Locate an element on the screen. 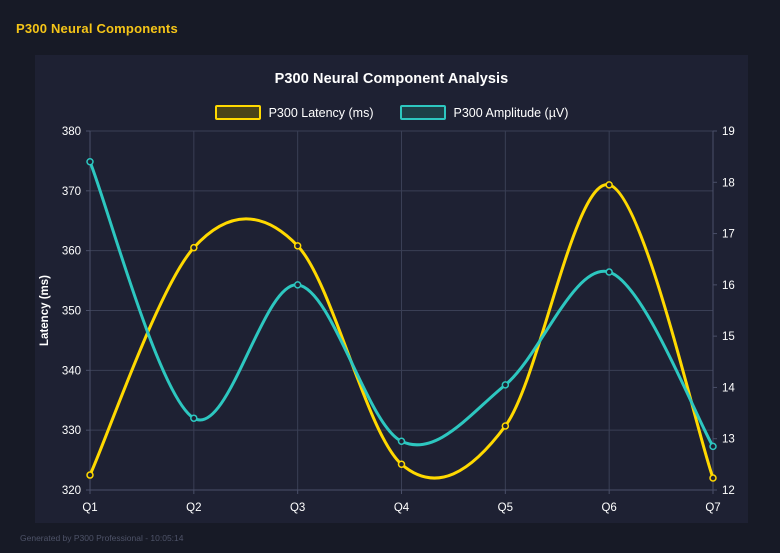 The height and width of the screenshot is (553, 780). legend-item-latency: P300 Latency (ms) is located at coordinates (294, 112).